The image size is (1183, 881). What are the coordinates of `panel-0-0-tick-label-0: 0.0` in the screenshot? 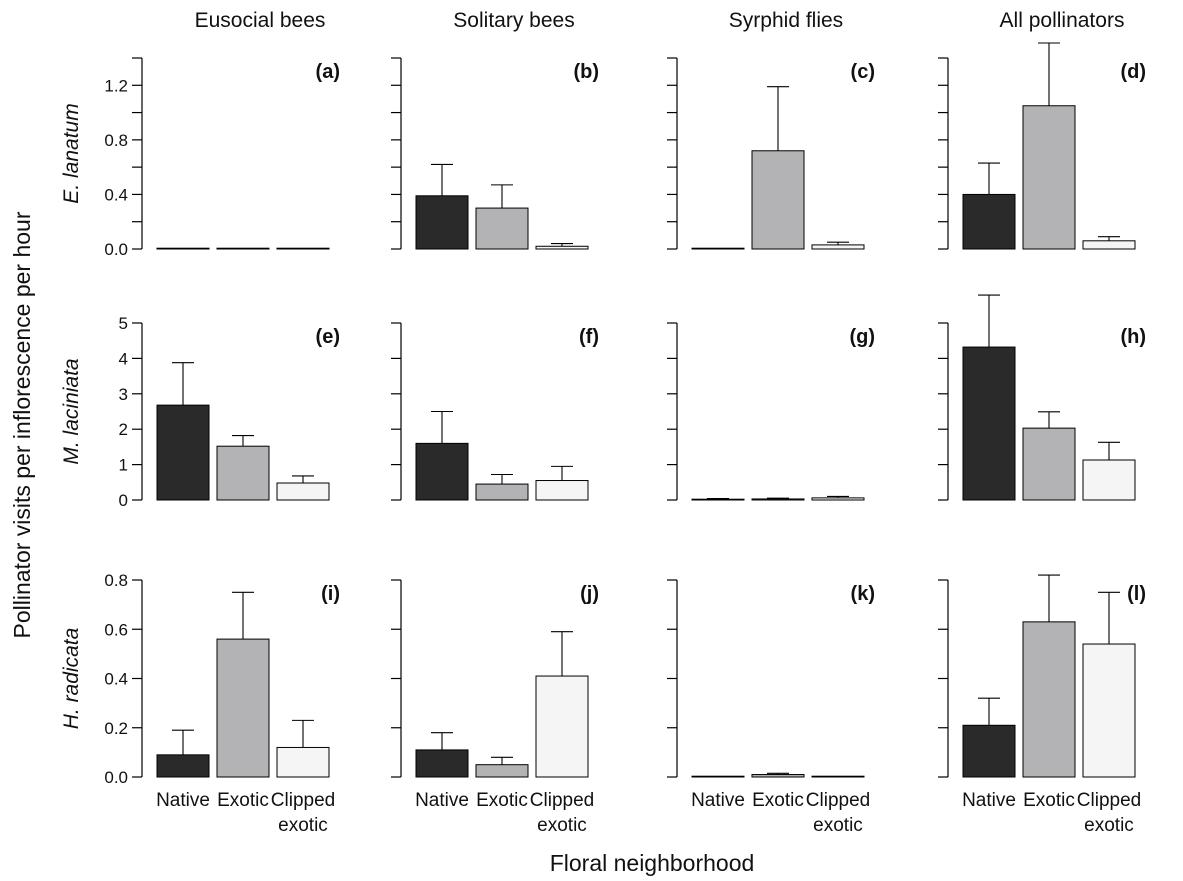 It's located at (116, 249).